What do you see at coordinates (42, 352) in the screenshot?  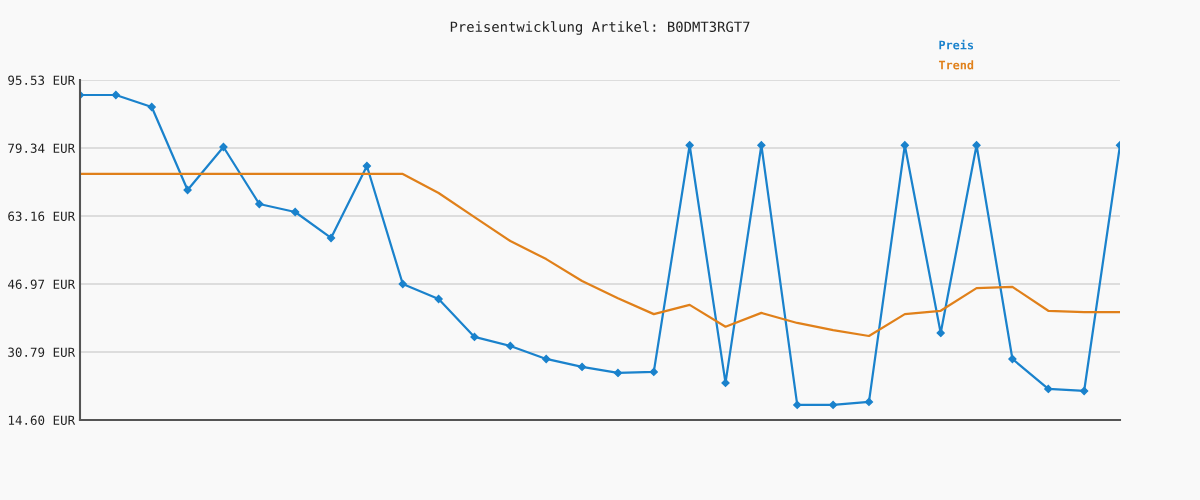 I see `y-tick-label: 30.79 EUR` at bounding box center [42, 352].